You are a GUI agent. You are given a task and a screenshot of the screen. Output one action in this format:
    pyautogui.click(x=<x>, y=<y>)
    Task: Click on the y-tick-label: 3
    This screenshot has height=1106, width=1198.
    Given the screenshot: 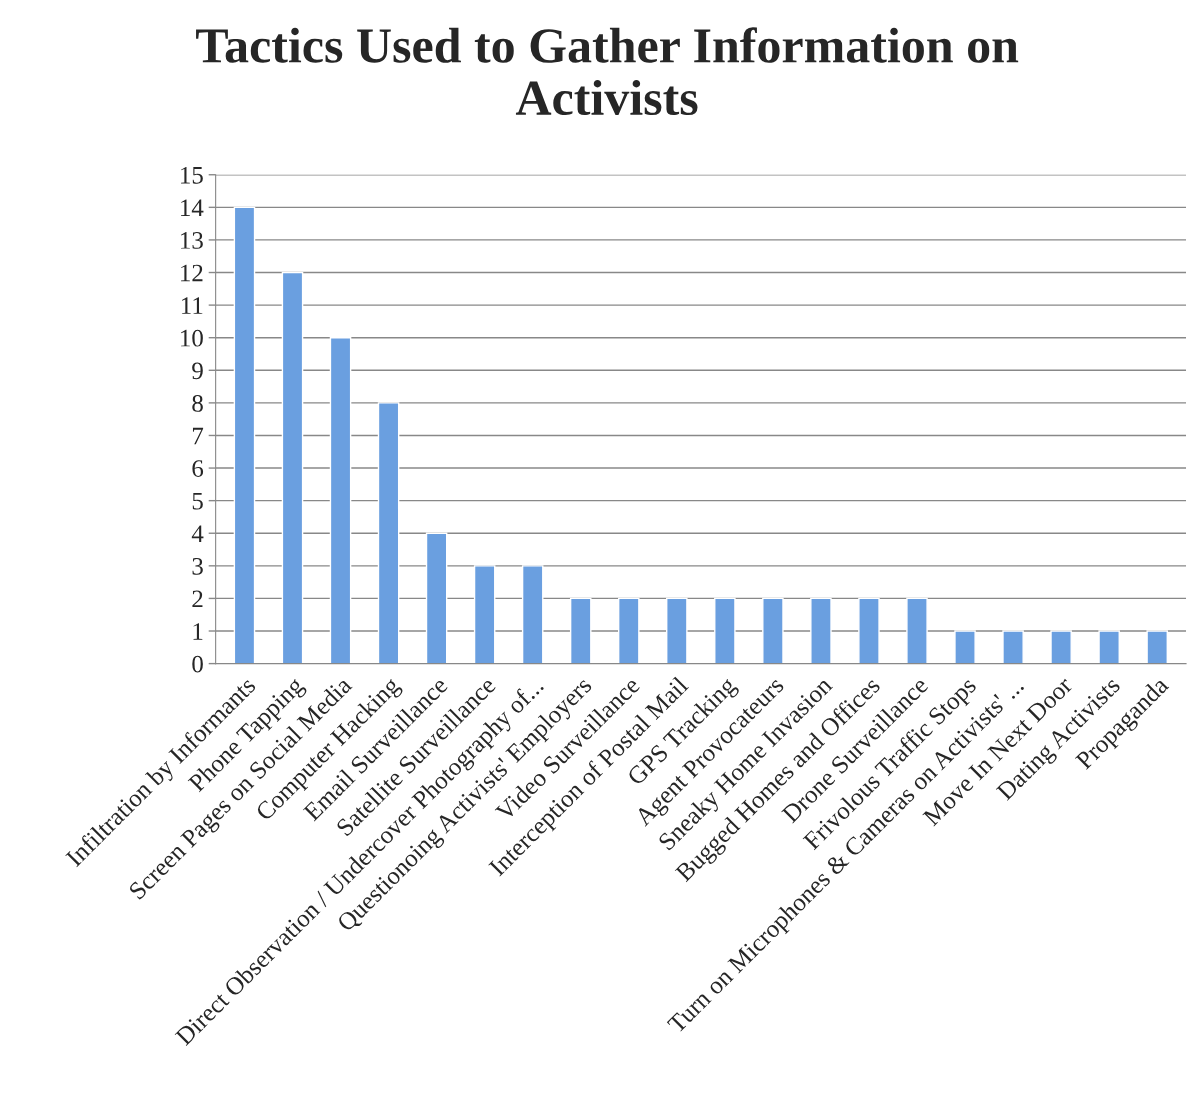 What is the action you would take?
    pyautogui.click(x=197, y=566)
    